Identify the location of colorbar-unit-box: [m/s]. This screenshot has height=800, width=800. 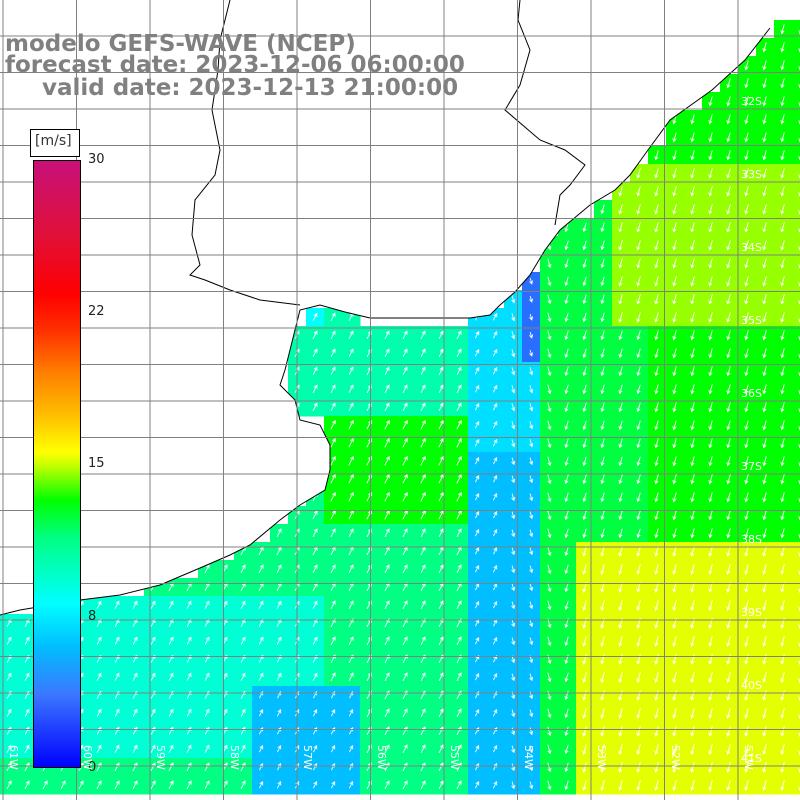
(55, 143).